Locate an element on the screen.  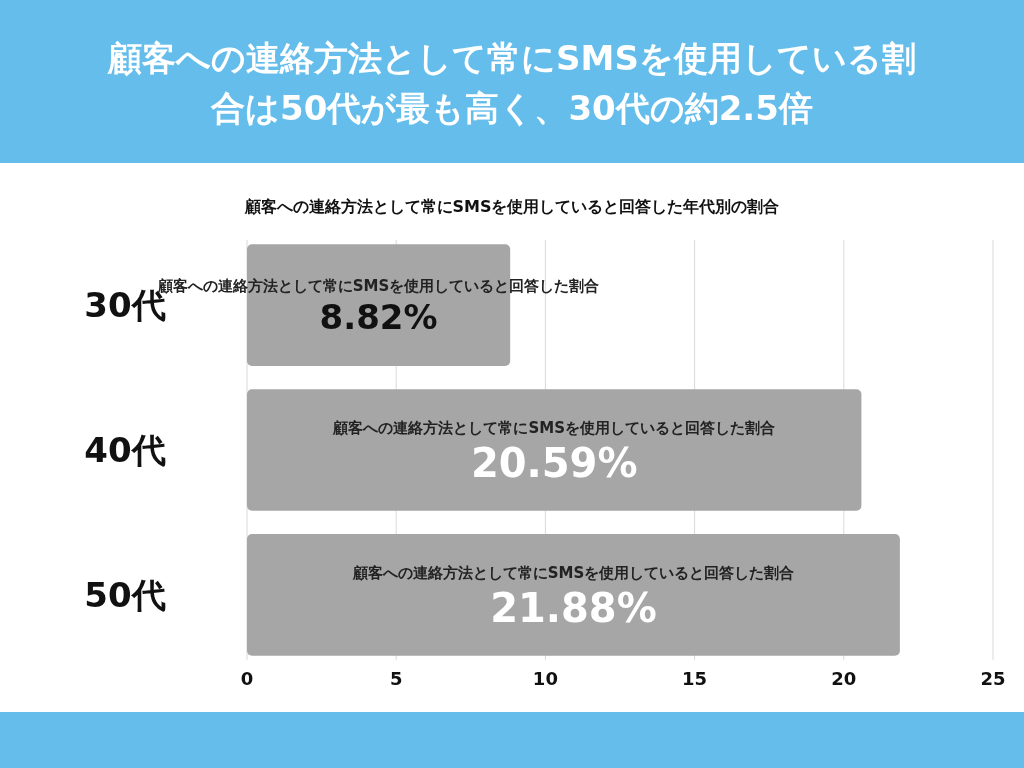
x-tick-label: 10 is located at coordinates (545, 678).